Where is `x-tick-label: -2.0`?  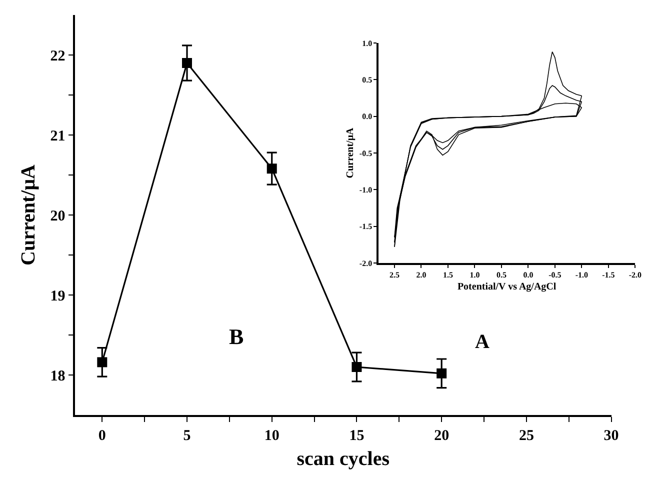
x-tick-label: -2.0 is located at coordinates (635, 275).